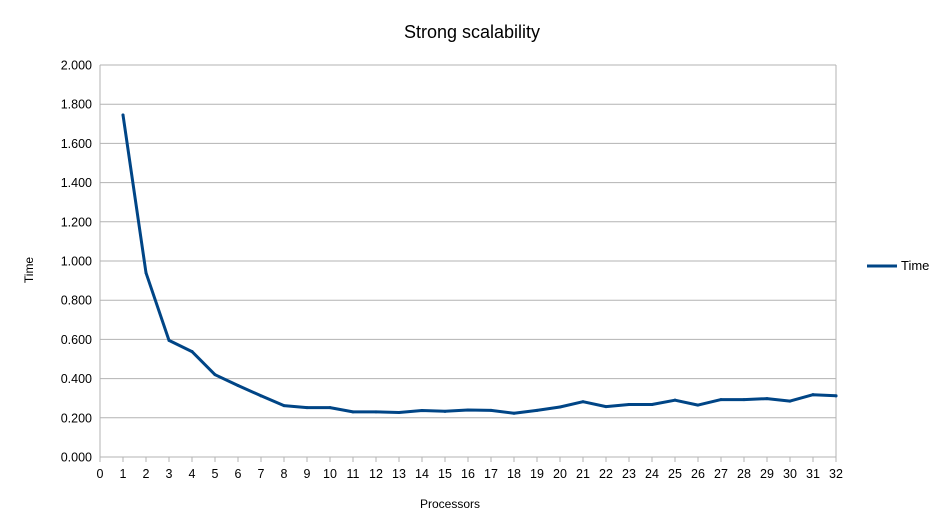 This screenshot has height=530, width=943. What do you see at coordinates (215, 474) in the screenshot?
I see `x-tick-label: 5` at bounding box center [215, 474].